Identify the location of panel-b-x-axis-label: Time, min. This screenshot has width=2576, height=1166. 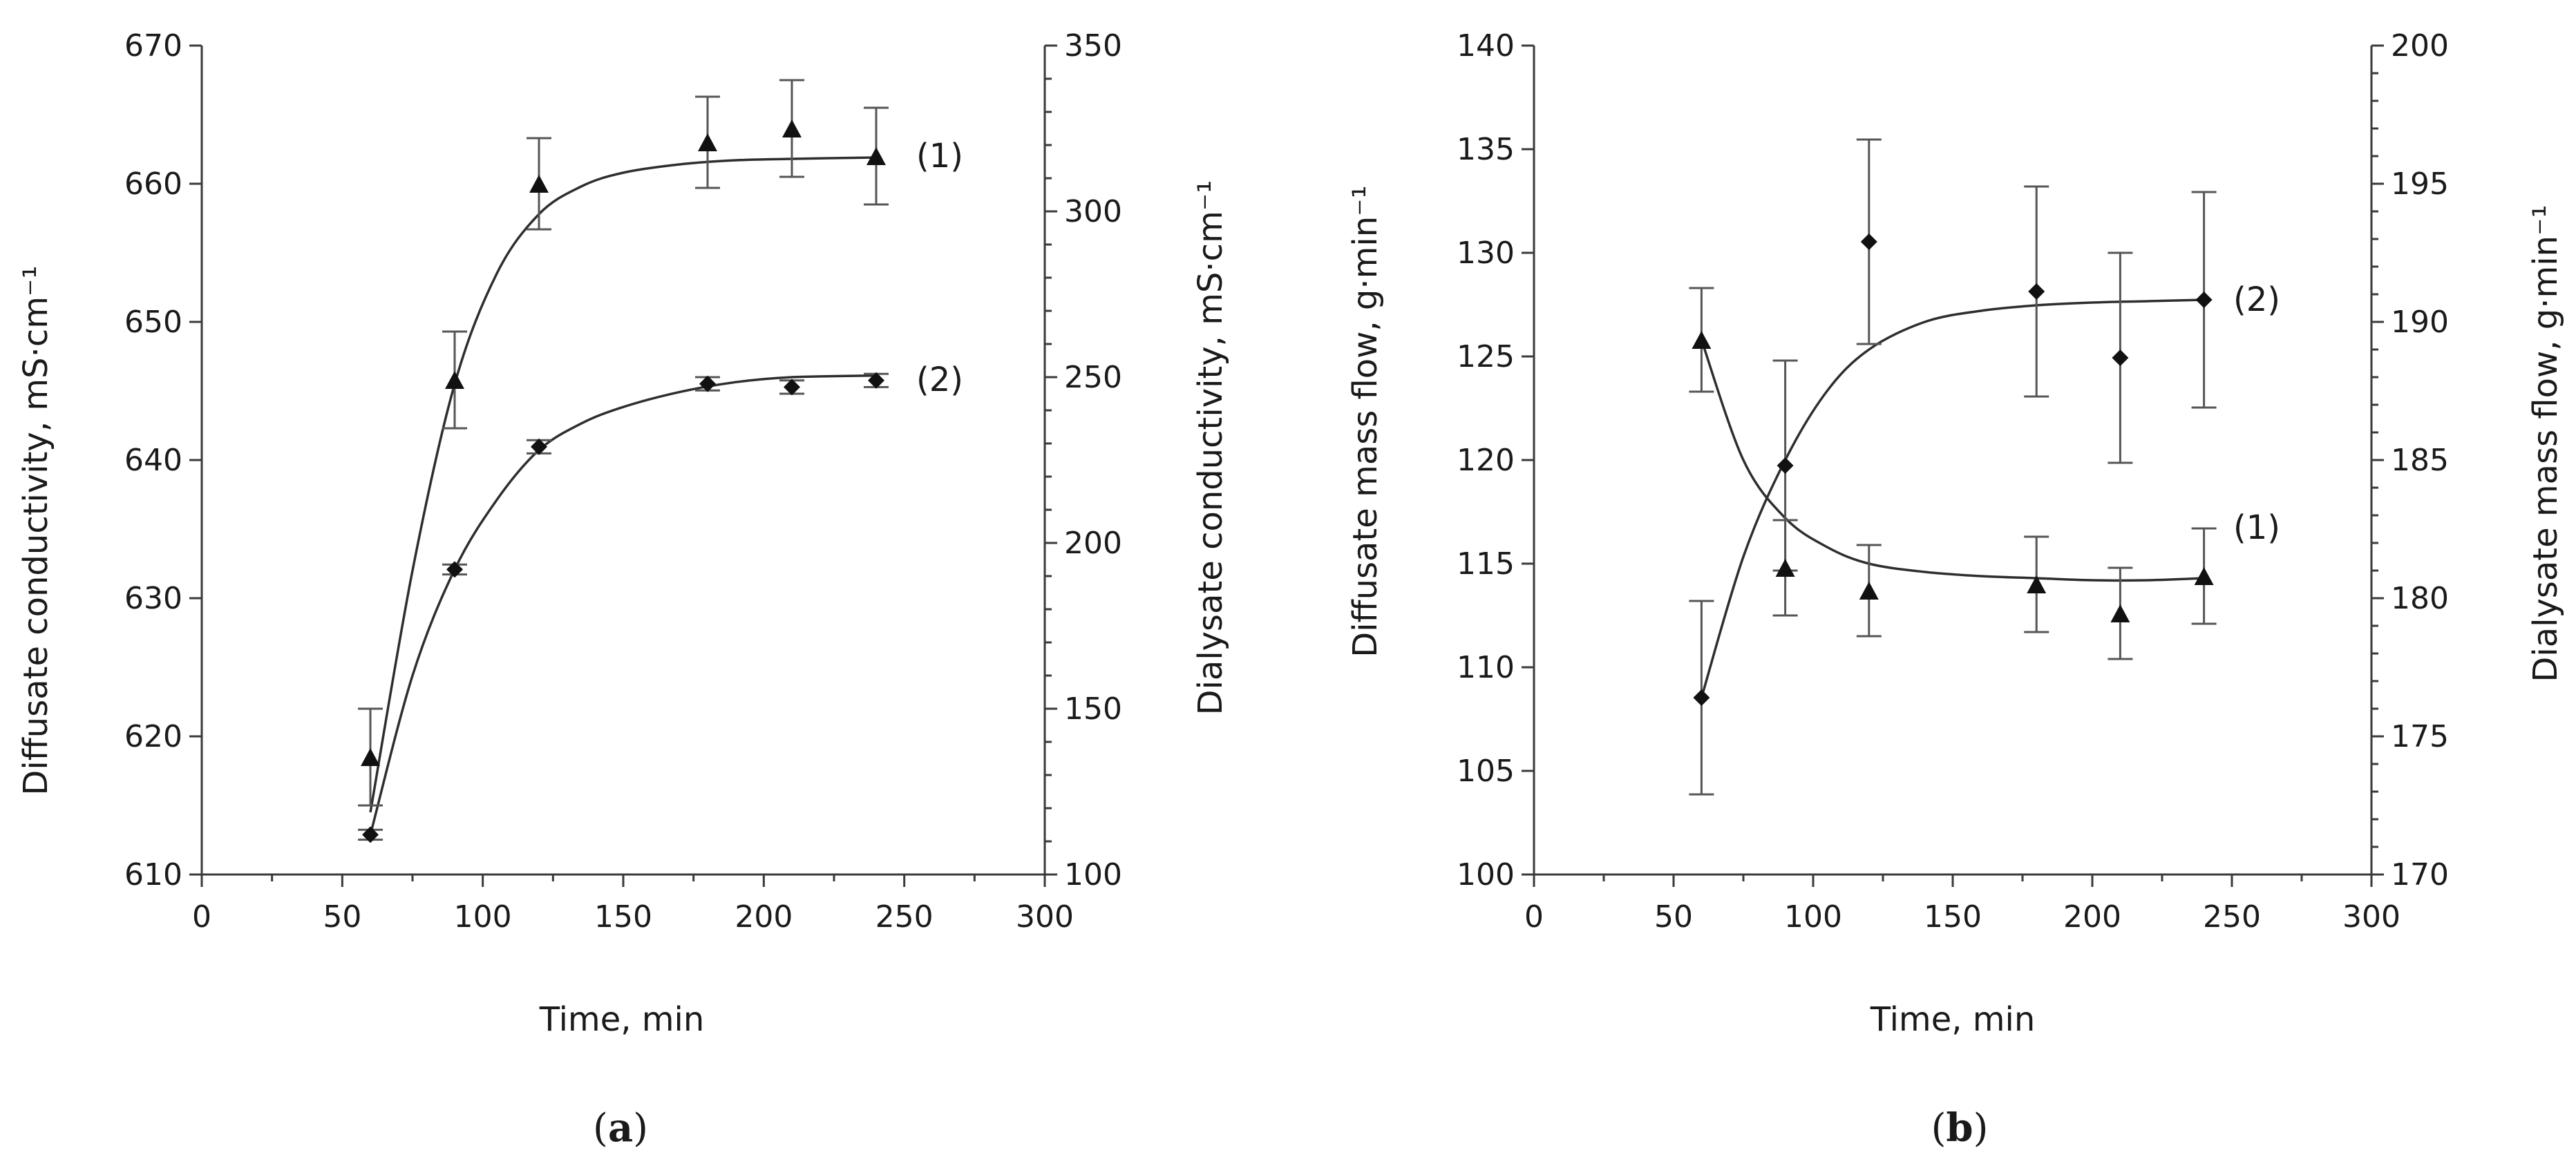
(1953, 1019).